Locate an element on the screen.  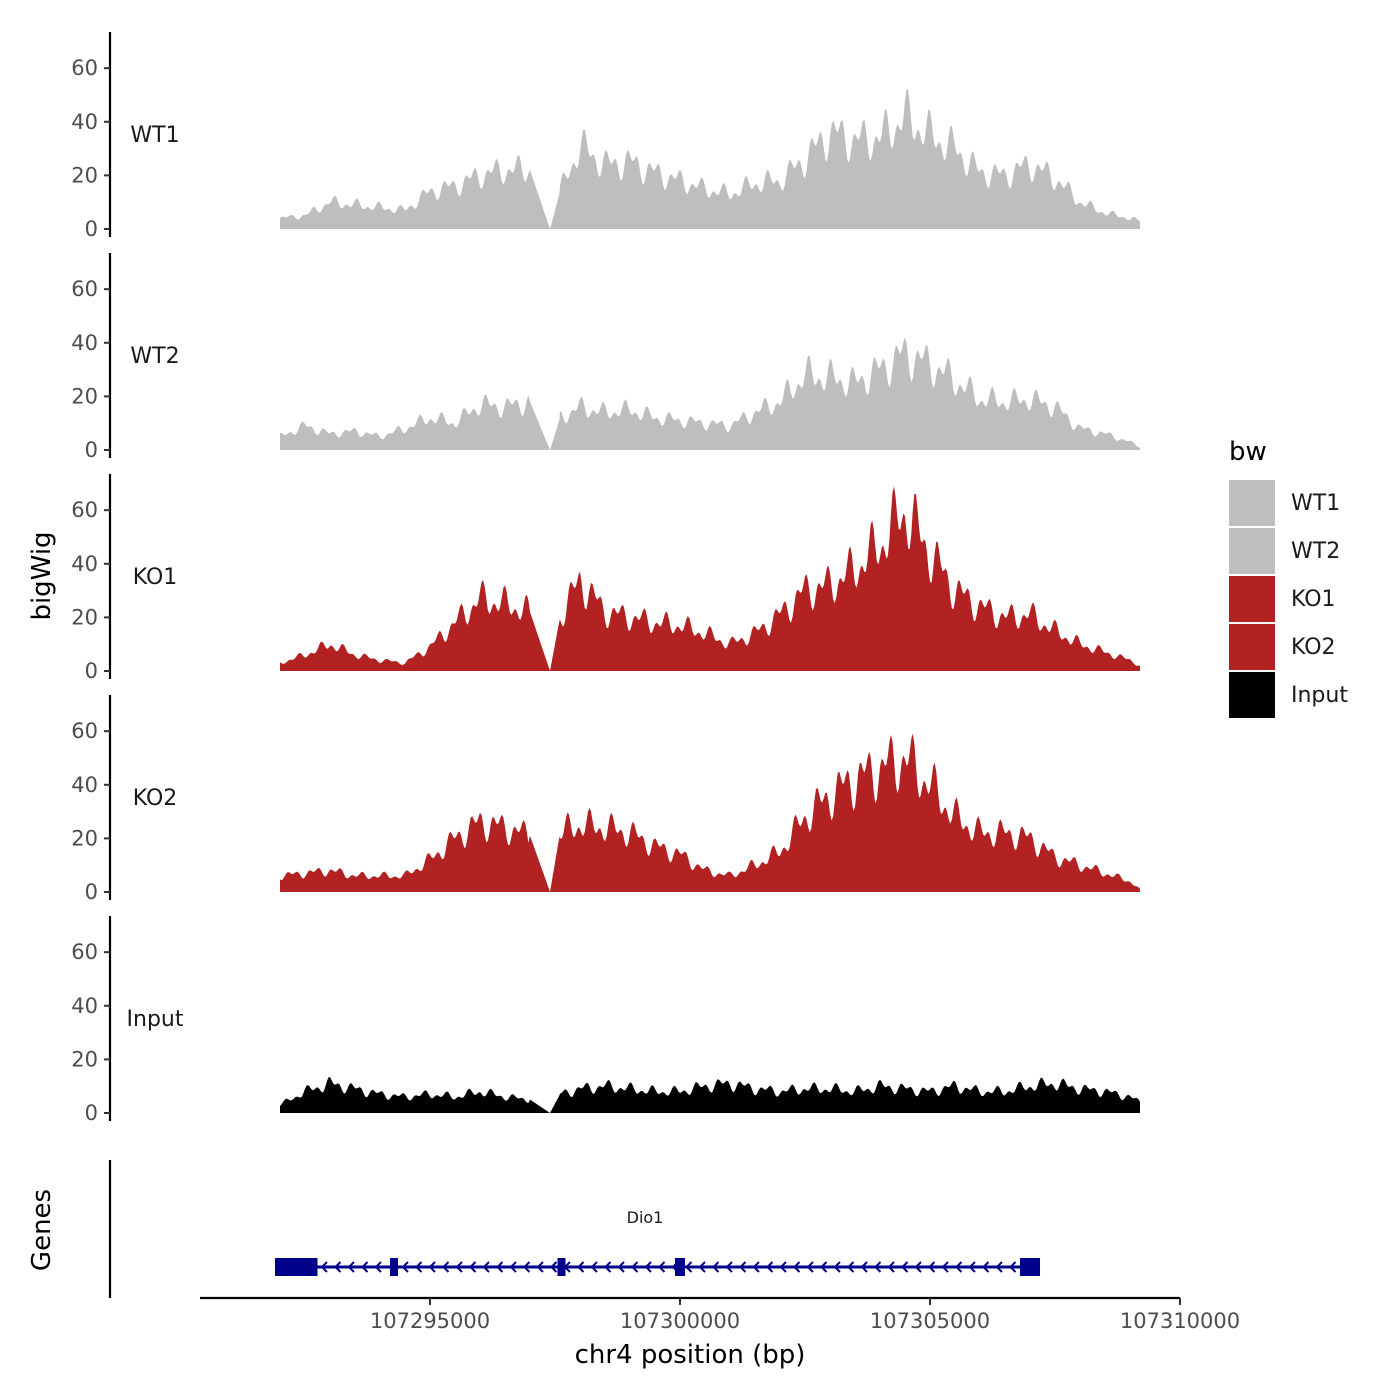
legend-swatch-input is located at coordinates (1252, 695).